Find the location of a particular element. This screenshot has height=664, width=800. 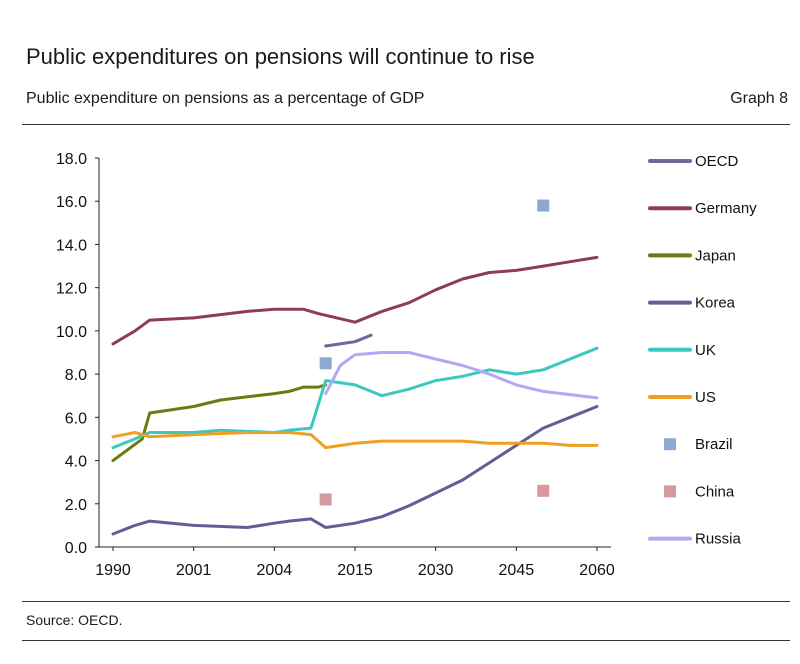

series-line-us is located at coordinates (355, 440).